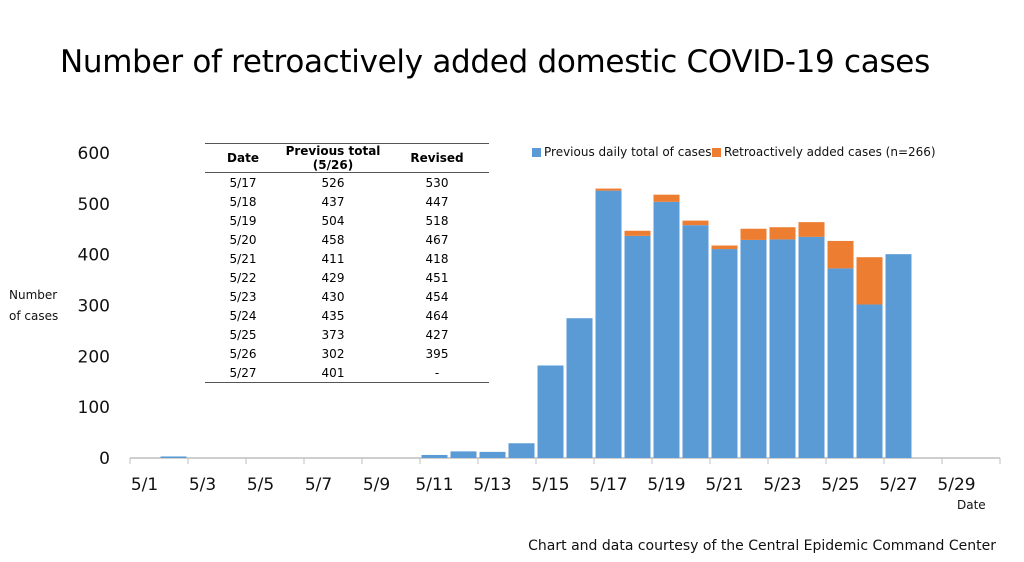 The width and height of the screenshot is (1024, 562). Describe the element at coordinates (898, 485) in the screenshot. I see `x-tick-label: 5/27` at that location.